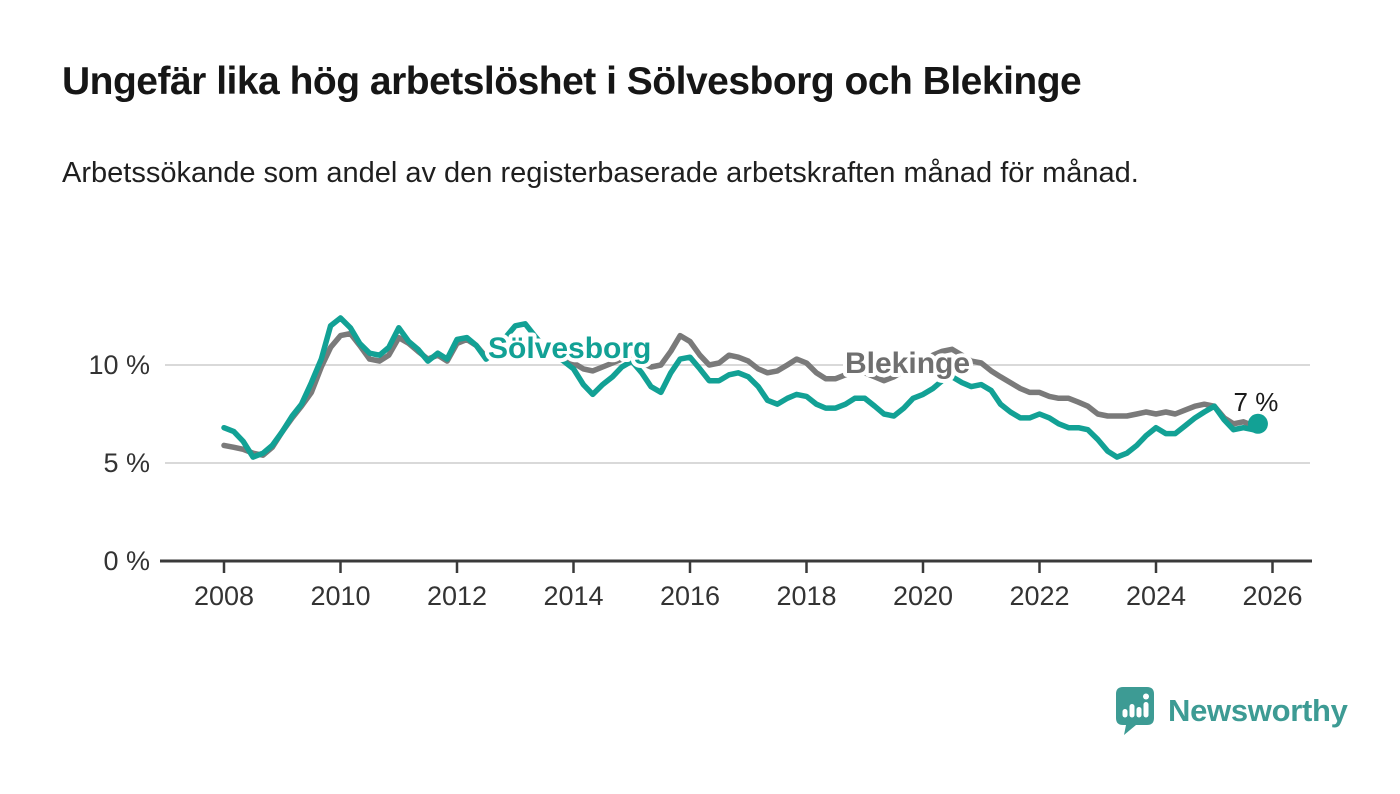  I want to click on y-tick-label: 5 %, so click(126, 463).